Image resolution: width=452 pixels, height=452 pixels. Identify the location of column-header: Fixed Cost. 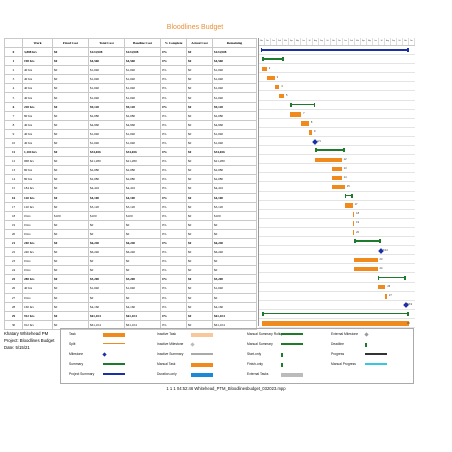
(70, 43).